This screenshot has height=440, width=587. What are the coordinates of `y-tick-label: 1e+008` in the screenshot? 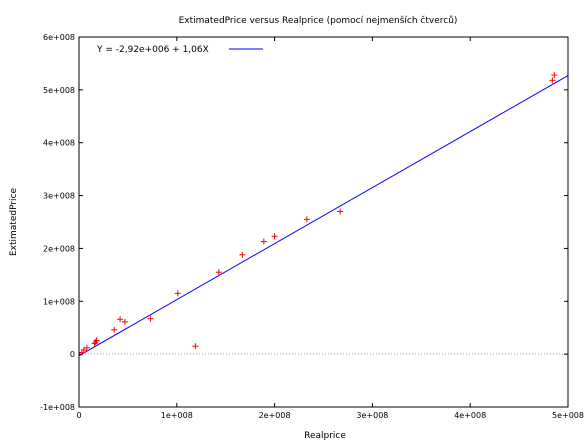 It's located at (59, 301).